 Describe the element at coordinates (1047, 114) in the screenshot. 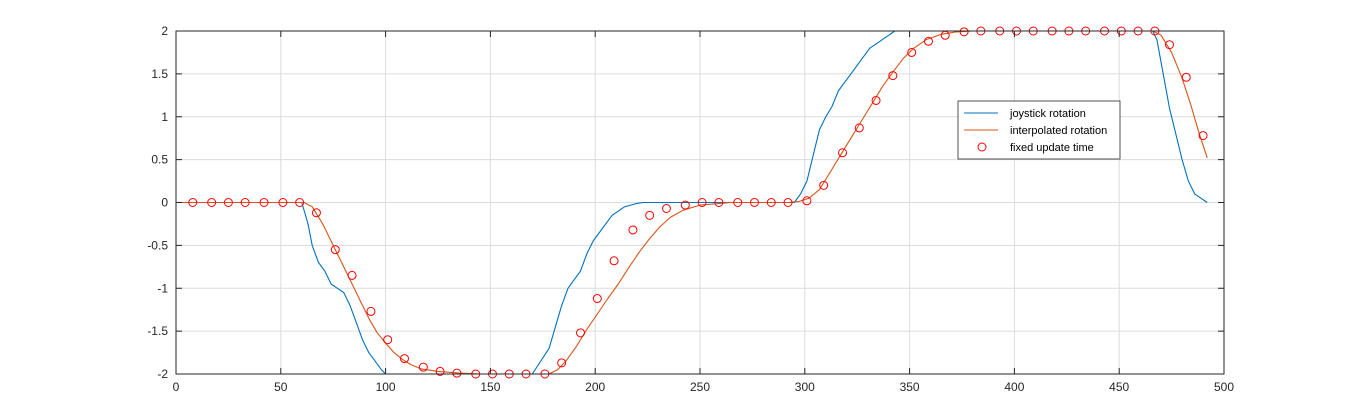

I see `legend-label-joystick: joystick rotation` at that location.